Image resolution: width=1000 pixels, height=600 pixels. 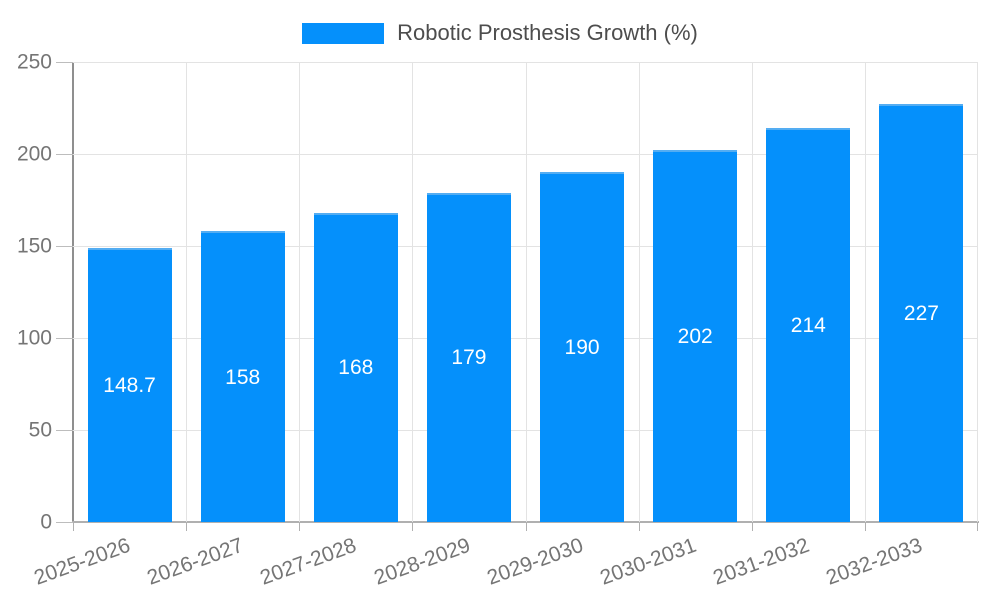 What do you see at coordinates (534, 561) in the screenshot?
I see `x-axis-category-label: 2029-2030` at bounding box center [534, 561].